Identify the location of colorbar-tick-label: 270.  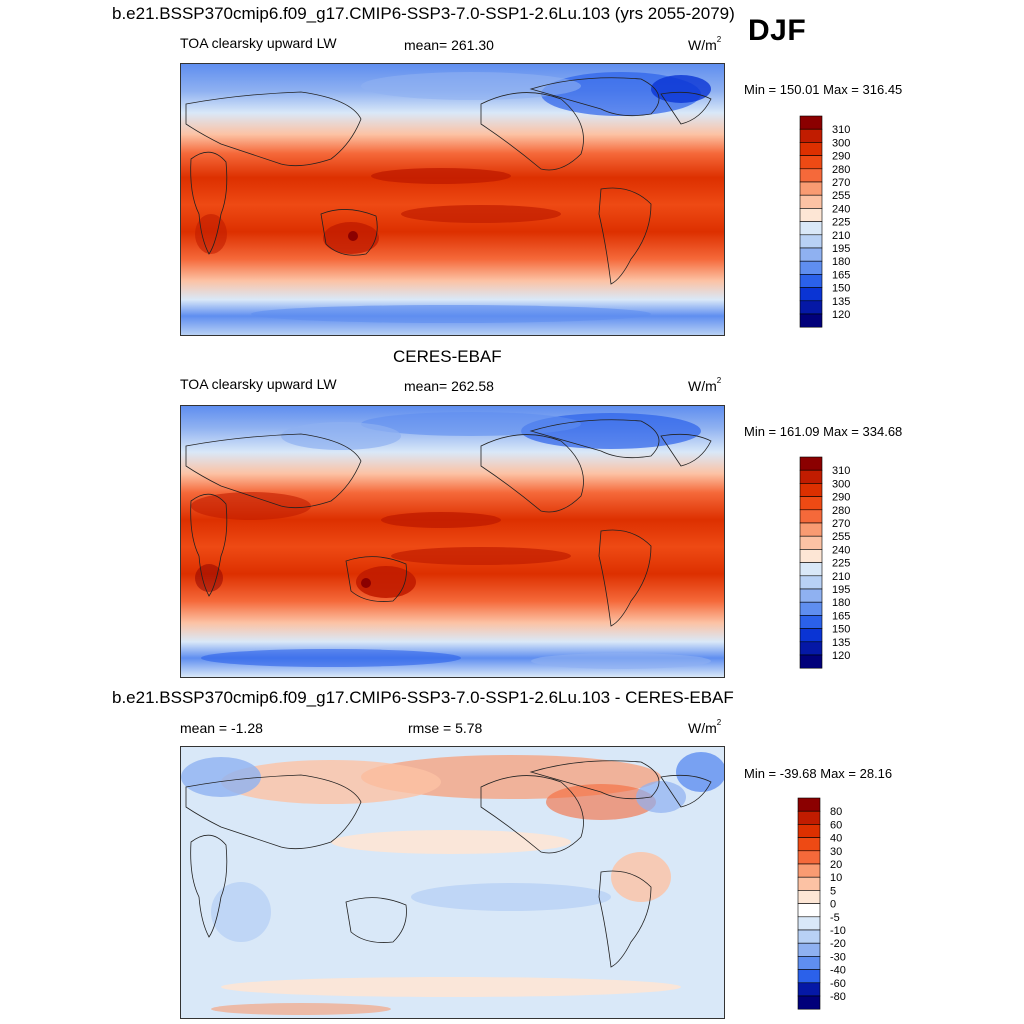
(841, 524).